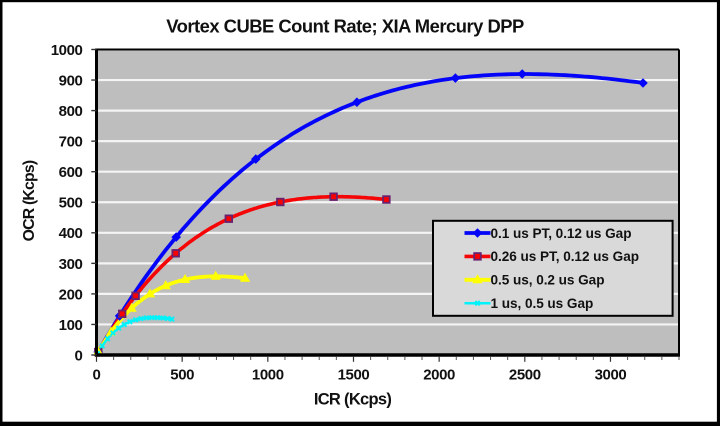  What do you see at coordinates (525, 375) in the screenshot?
I see `svg-text: 2500` at bounding box center [525, 375].